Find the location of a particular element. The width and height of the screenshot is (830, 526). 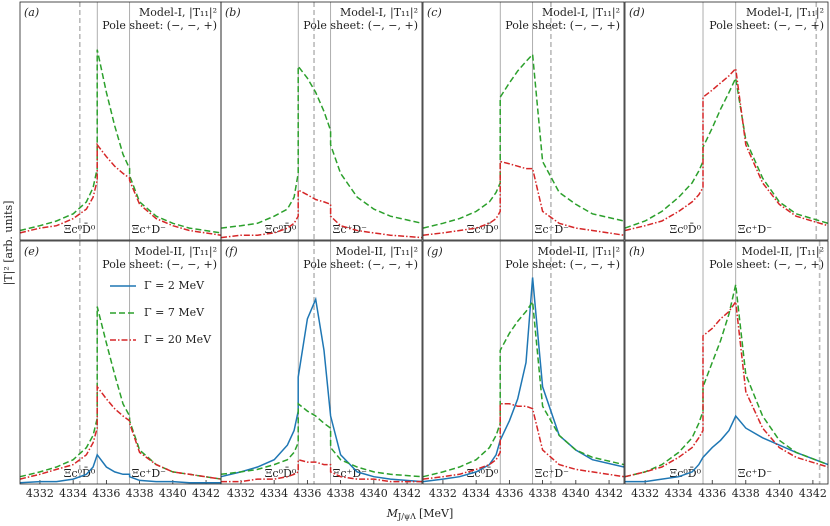

panel-label: (g) is located at coordinates (435, 251).